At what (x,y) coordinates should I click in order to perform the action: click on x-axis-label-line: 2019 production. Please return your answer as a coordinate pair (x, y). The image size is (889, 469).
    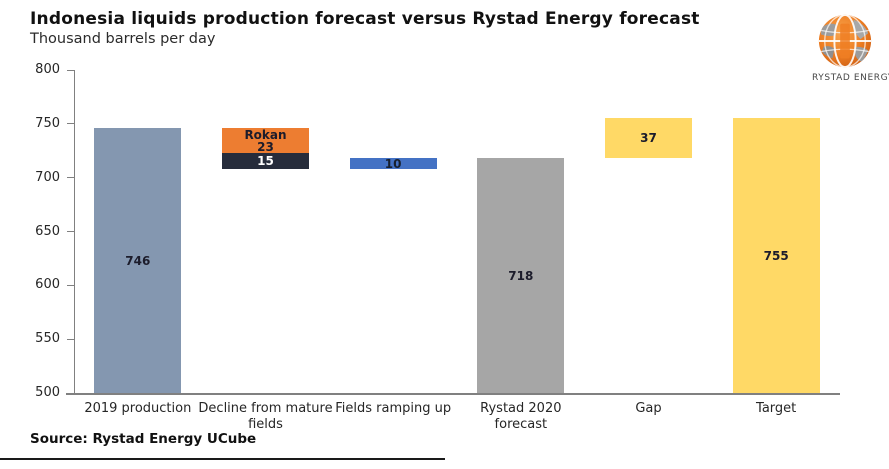
    Looking at the image, I should click on (138, 408).